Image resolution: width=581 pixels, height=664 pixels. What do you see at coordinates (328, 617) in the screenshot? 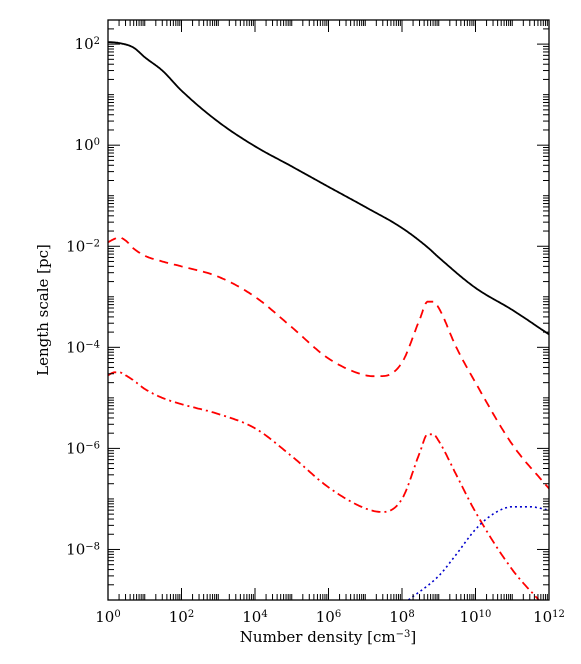
I see `x-tick-label: 106` at bounding box center [328, 617].